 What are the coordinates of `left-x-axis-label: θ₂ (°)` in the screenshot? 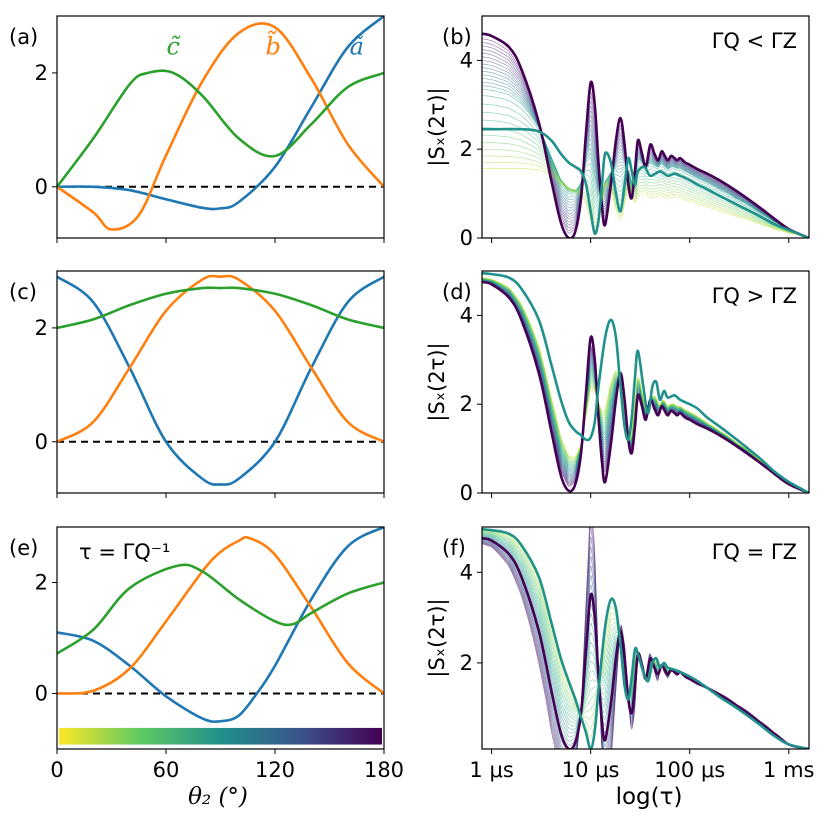 It's located at (218, 797).